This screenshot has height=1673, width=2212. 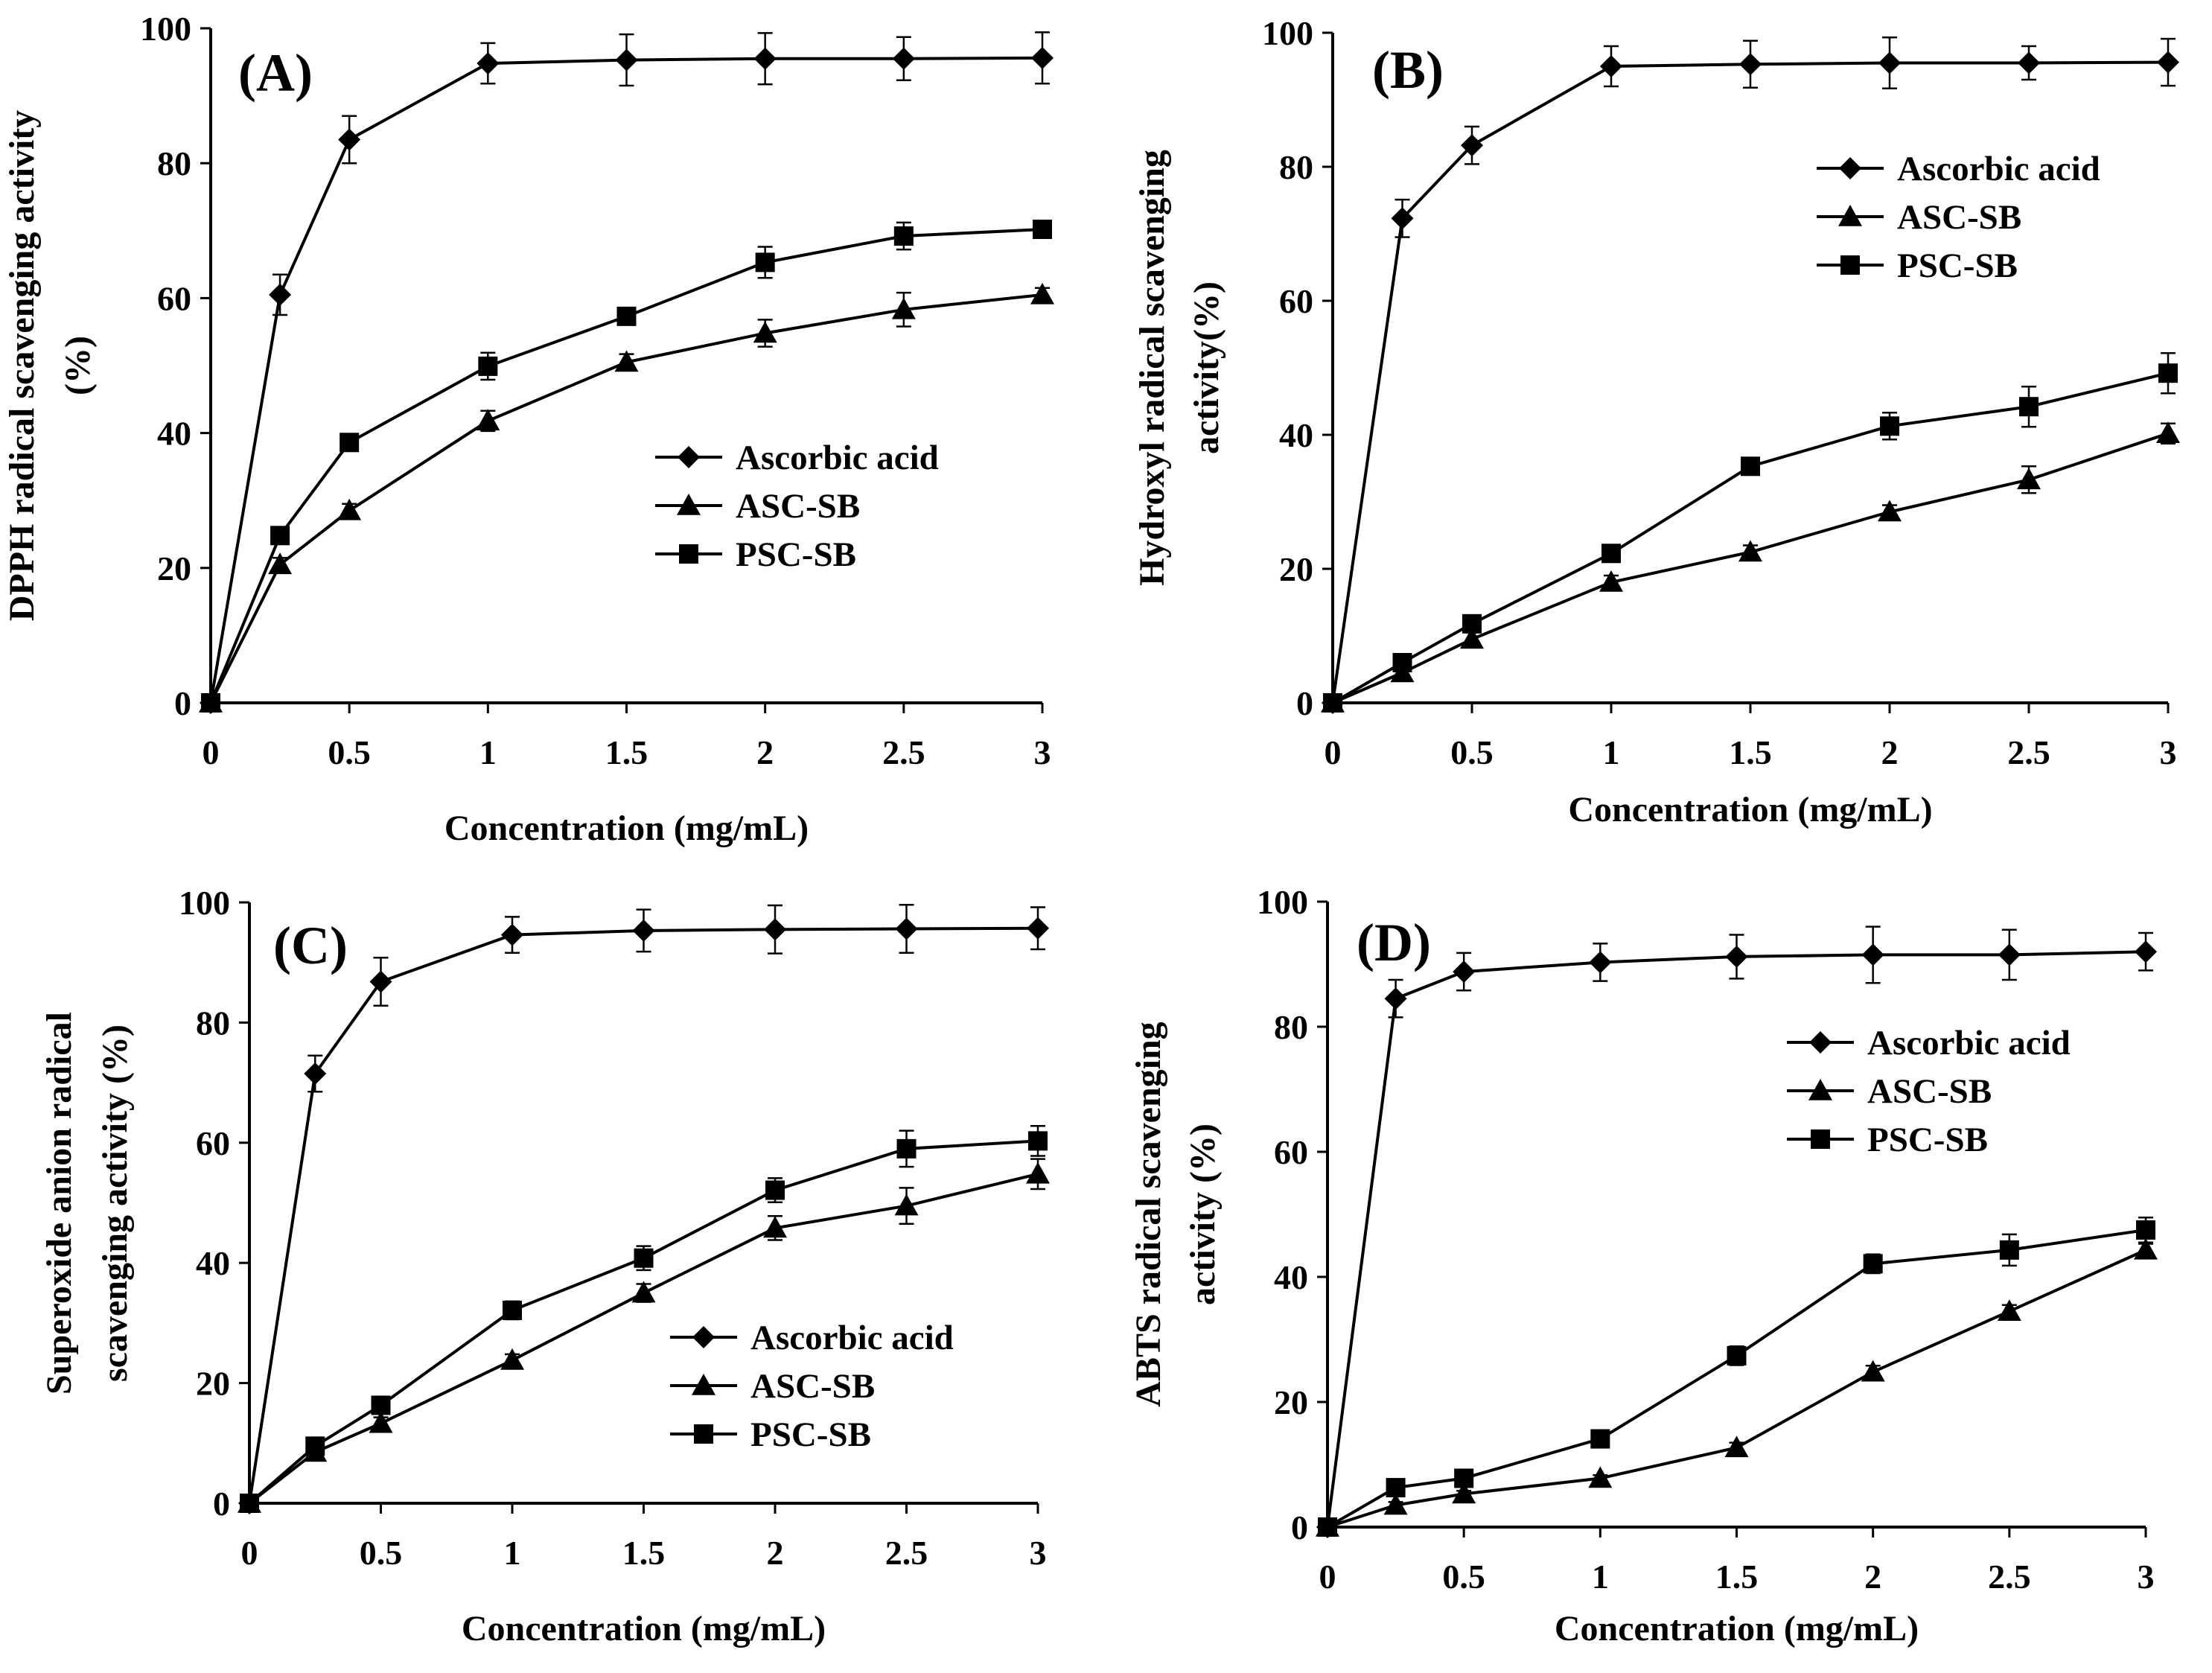 I want to click on panel-b-y-tick-label-100: 100, so click(x=1287, y=33).